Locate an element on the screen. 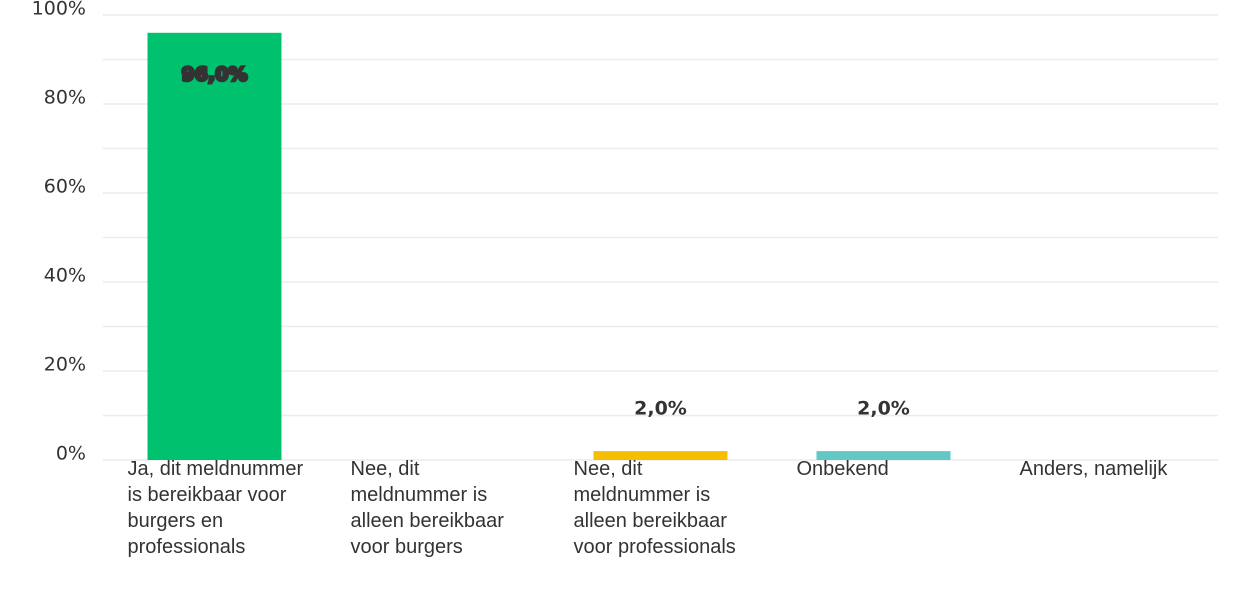  x-tick-label: Anders, namelijk is located at coordinates (1093, 469).